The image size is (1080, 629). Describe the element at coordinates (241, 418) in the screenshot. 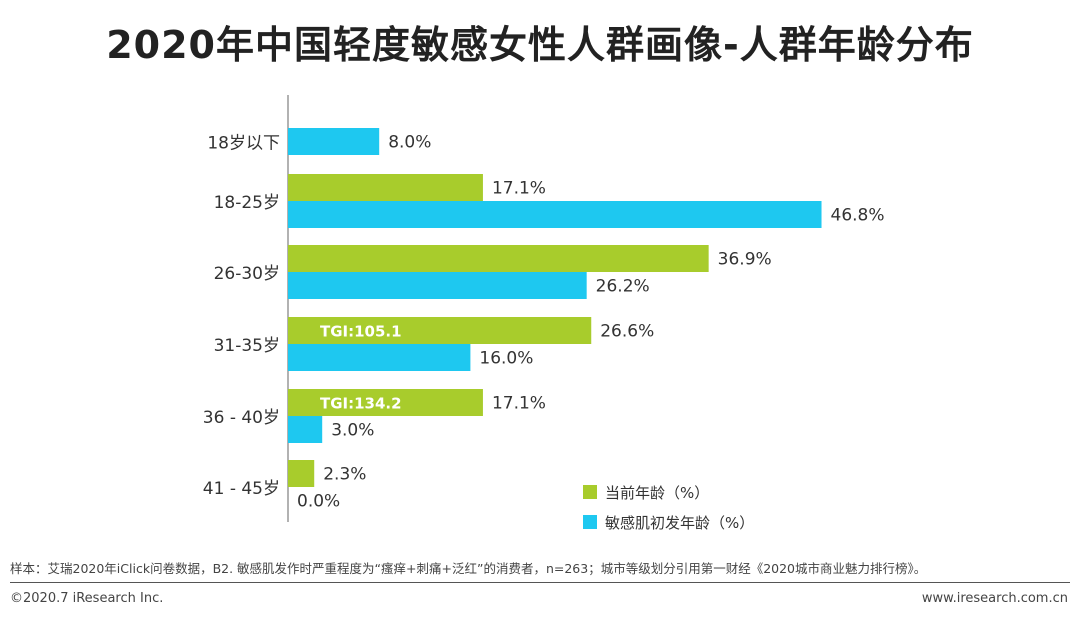

I see `category-label-36-40: 36 - 40岁` at that location.